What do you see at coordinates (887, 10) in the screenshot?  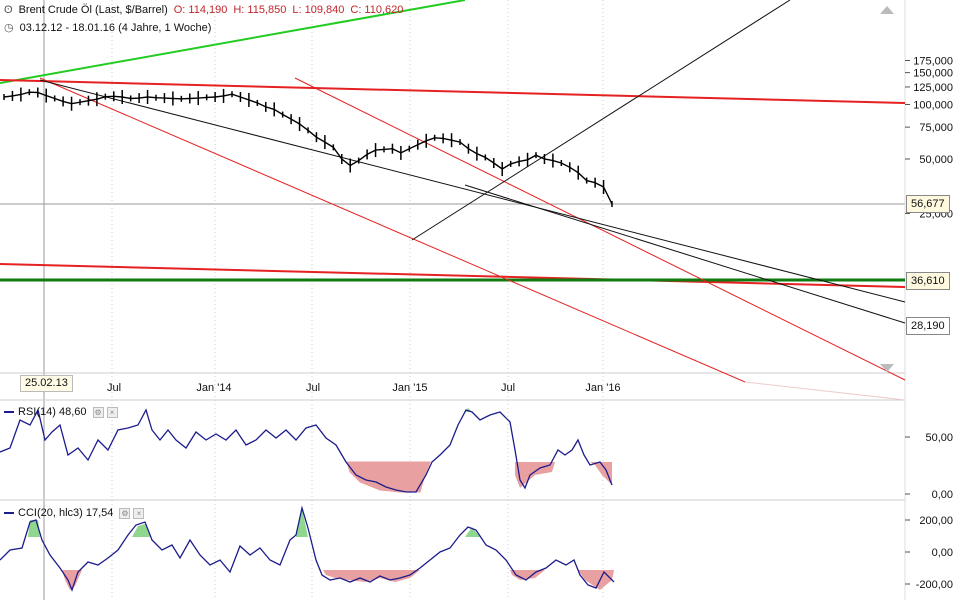 I see `scroll-up-icon` at bounding box center [887, 10].